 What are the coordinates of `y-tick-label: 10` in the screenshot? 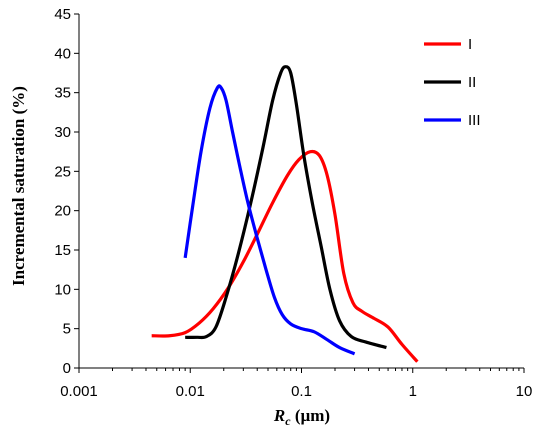 It's located at (62, 289).